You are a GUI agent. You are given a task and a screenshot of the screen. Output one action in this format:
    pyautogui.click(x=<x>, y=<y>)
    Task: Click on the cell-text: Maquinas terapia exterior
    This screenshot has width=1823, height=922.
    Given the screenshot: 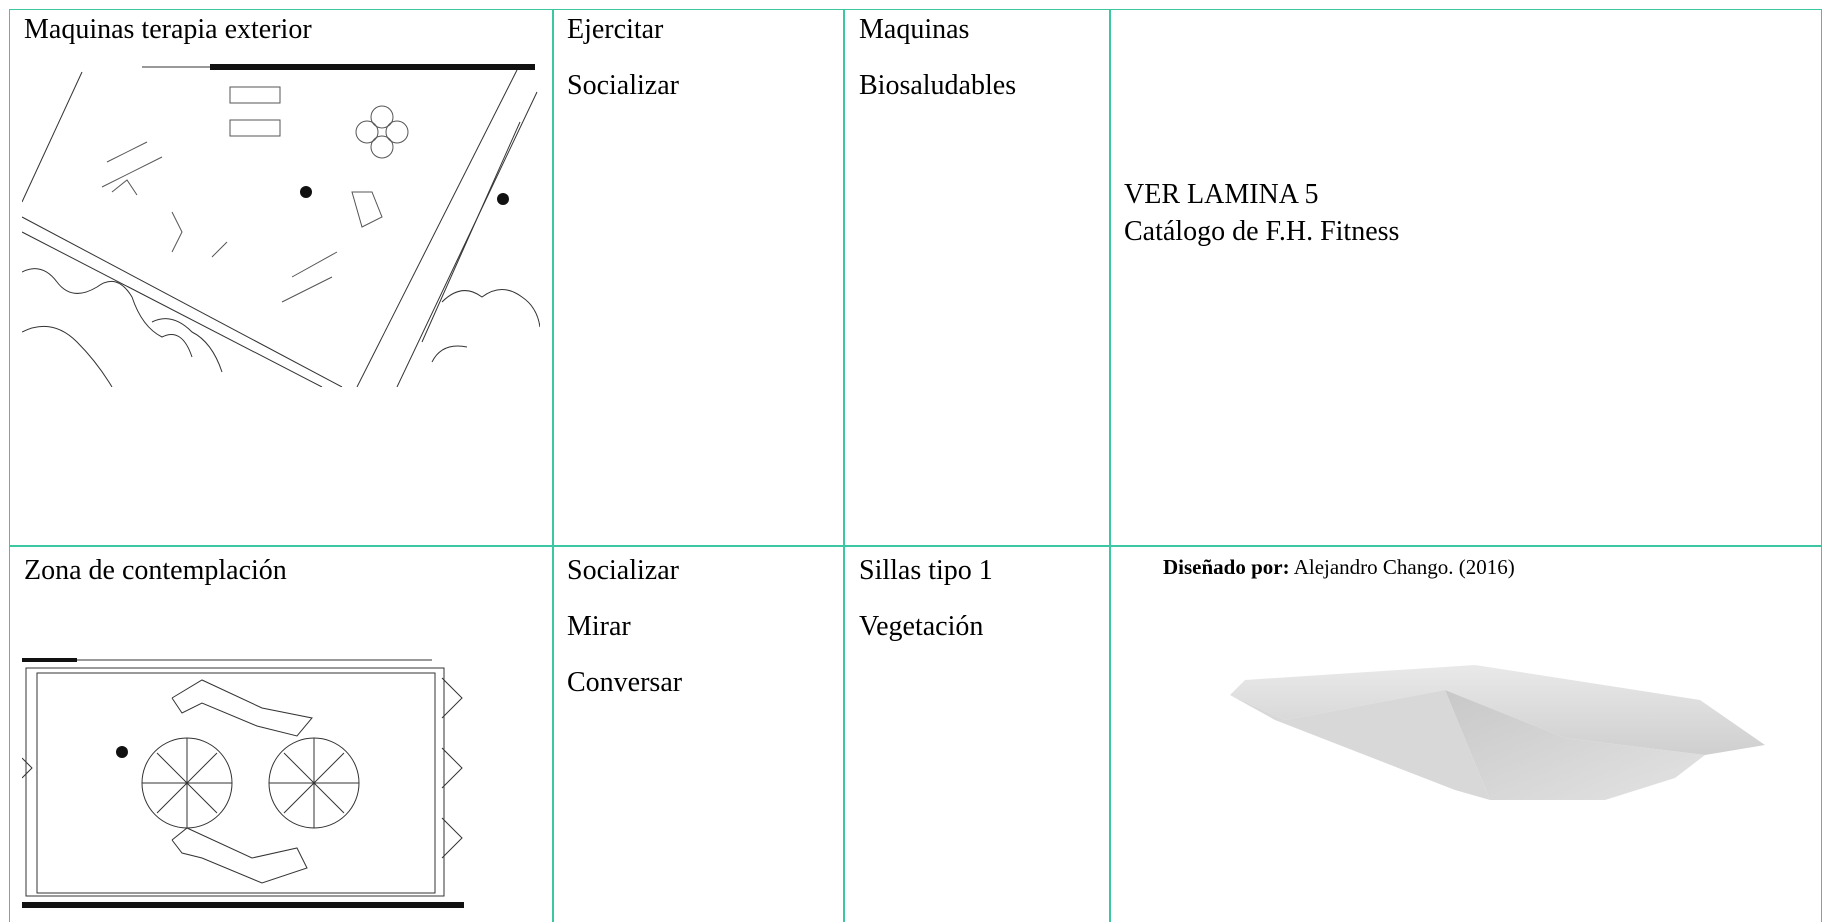 What is the action you would take?
    pyautogui.click(x=168, y=29)
    